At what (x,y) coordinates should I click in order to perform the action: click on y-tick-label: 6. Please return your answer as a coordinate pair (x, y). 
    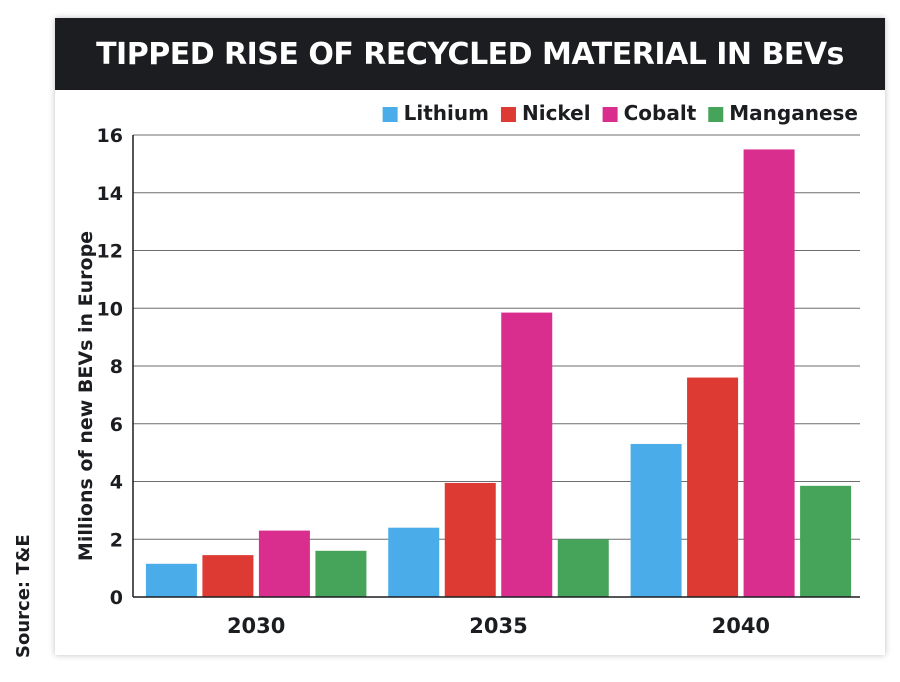
    Looking at the image, I should click on (116, 425).